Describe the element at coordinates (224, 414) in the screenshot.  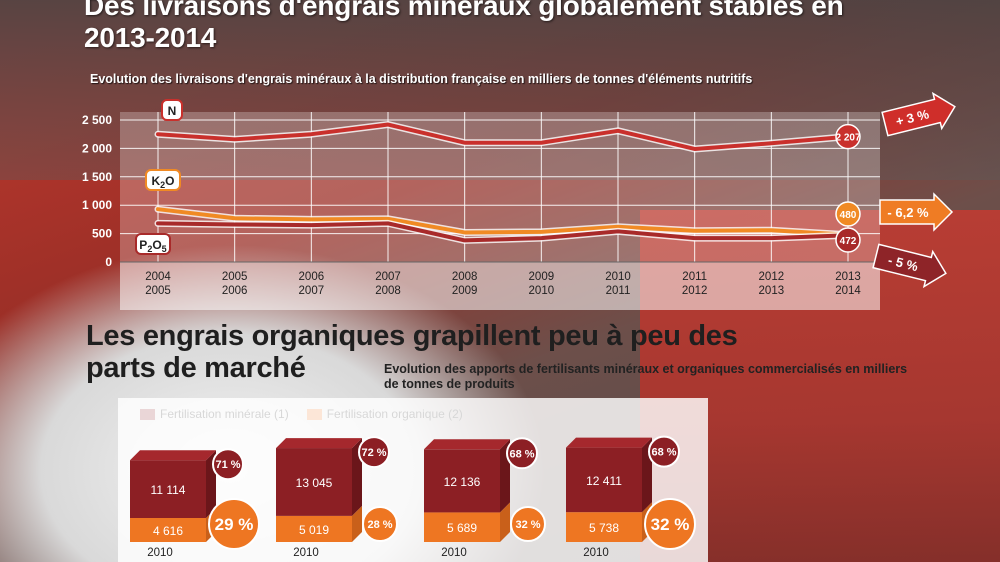
I see `legend-label-minerale: Fertilisation minérale (1)` at that location.